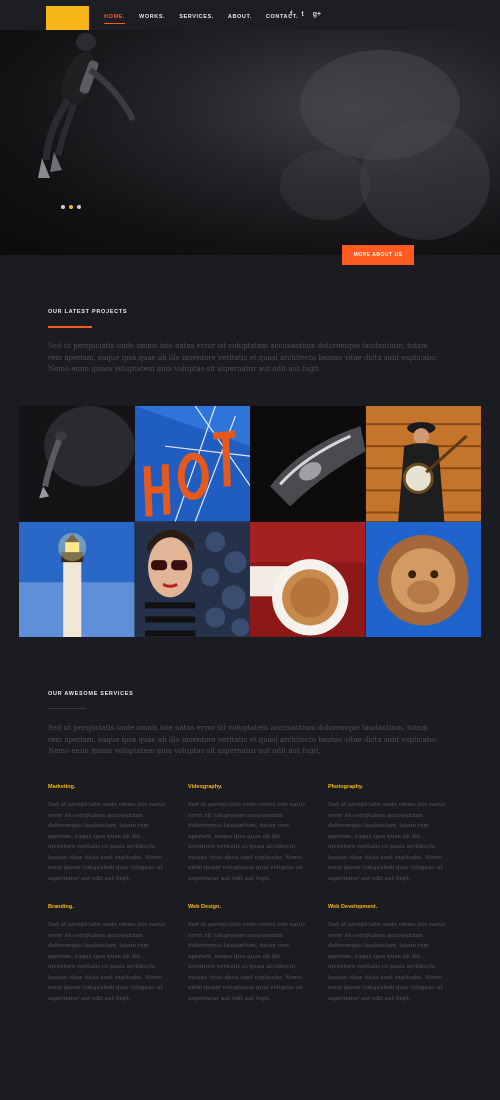  I want to click on slider-dot-active, so click(71, 207).